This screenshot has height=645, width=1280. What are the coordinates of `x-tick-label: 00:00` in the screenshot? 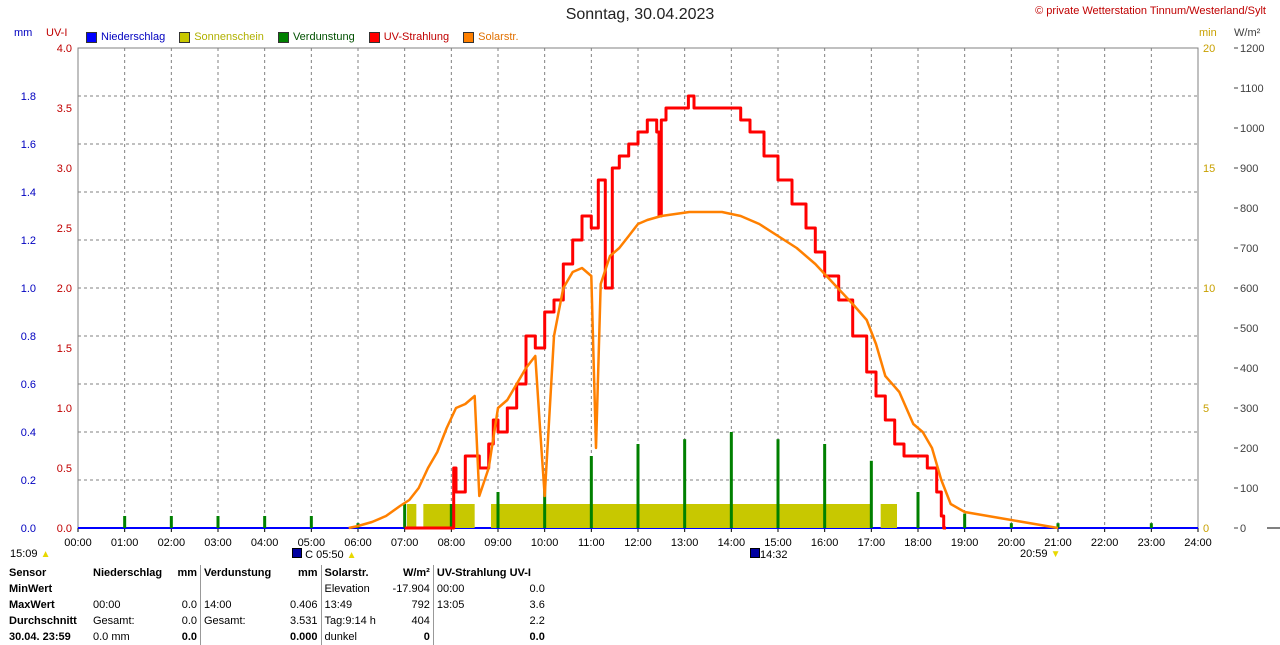 It's located at (78, 543).